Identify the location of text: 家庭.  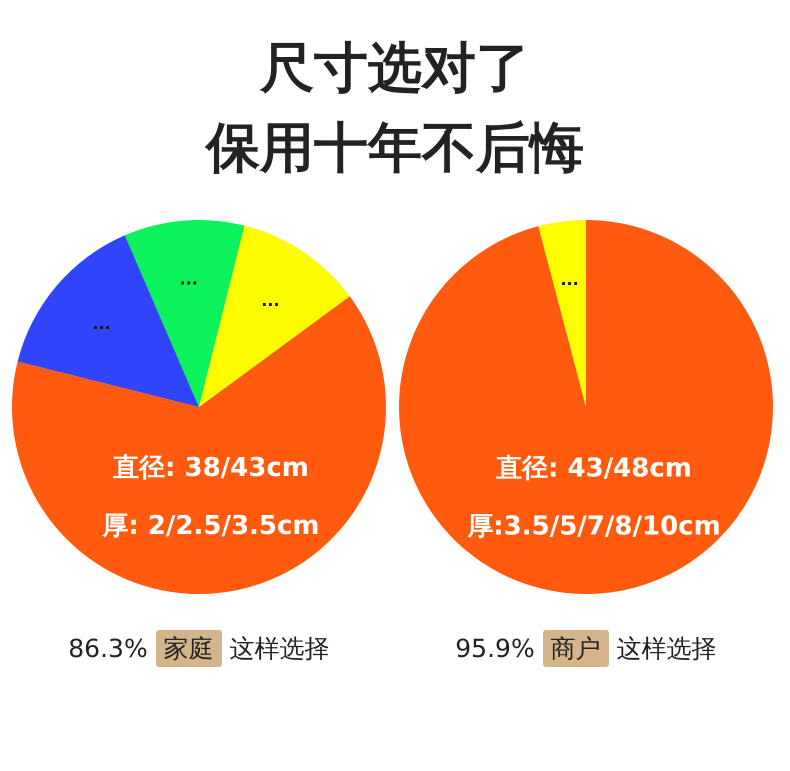
(189, 648).